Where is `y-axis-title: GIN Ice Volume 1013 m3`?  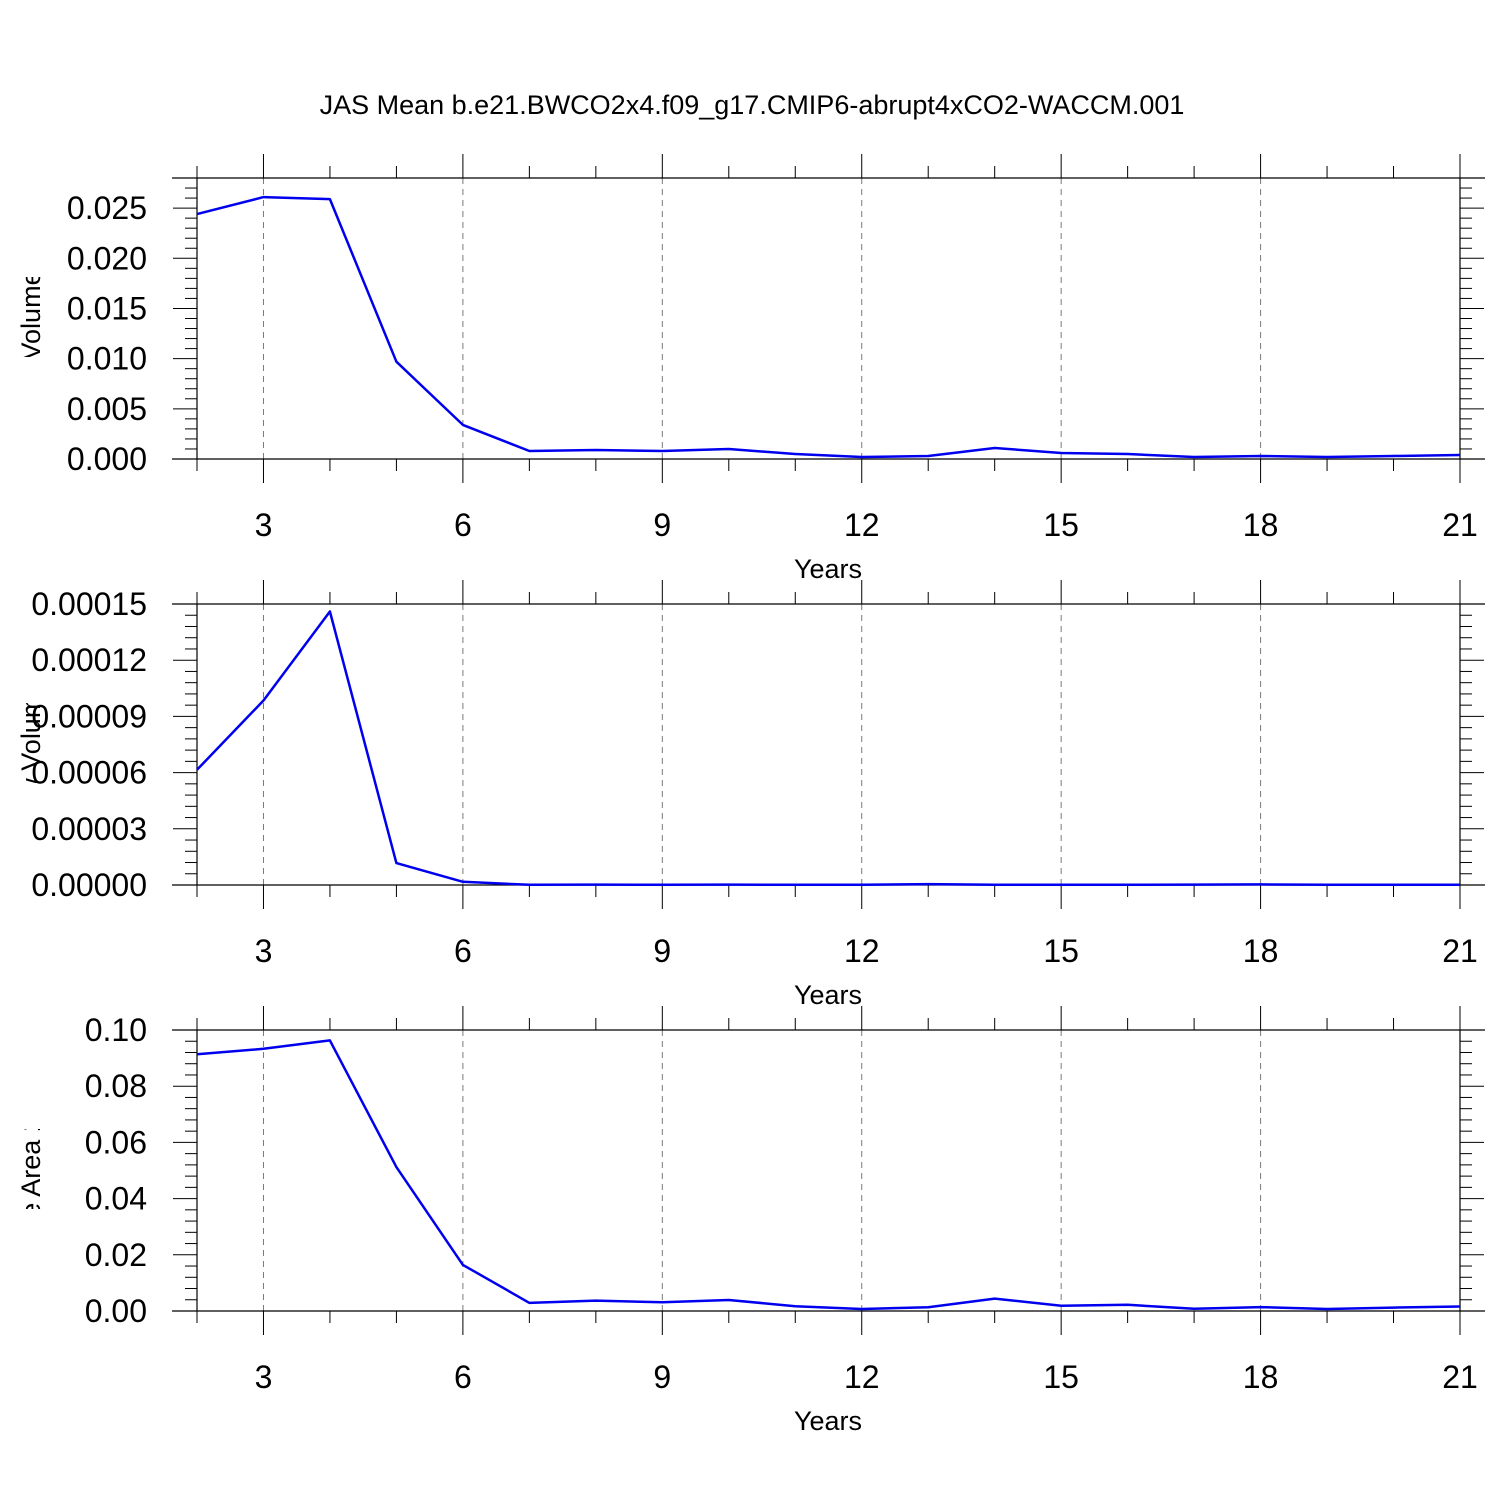 y-axis-title: GIN Ice Volume 1013 m3 is located at coordinates (29, 316).